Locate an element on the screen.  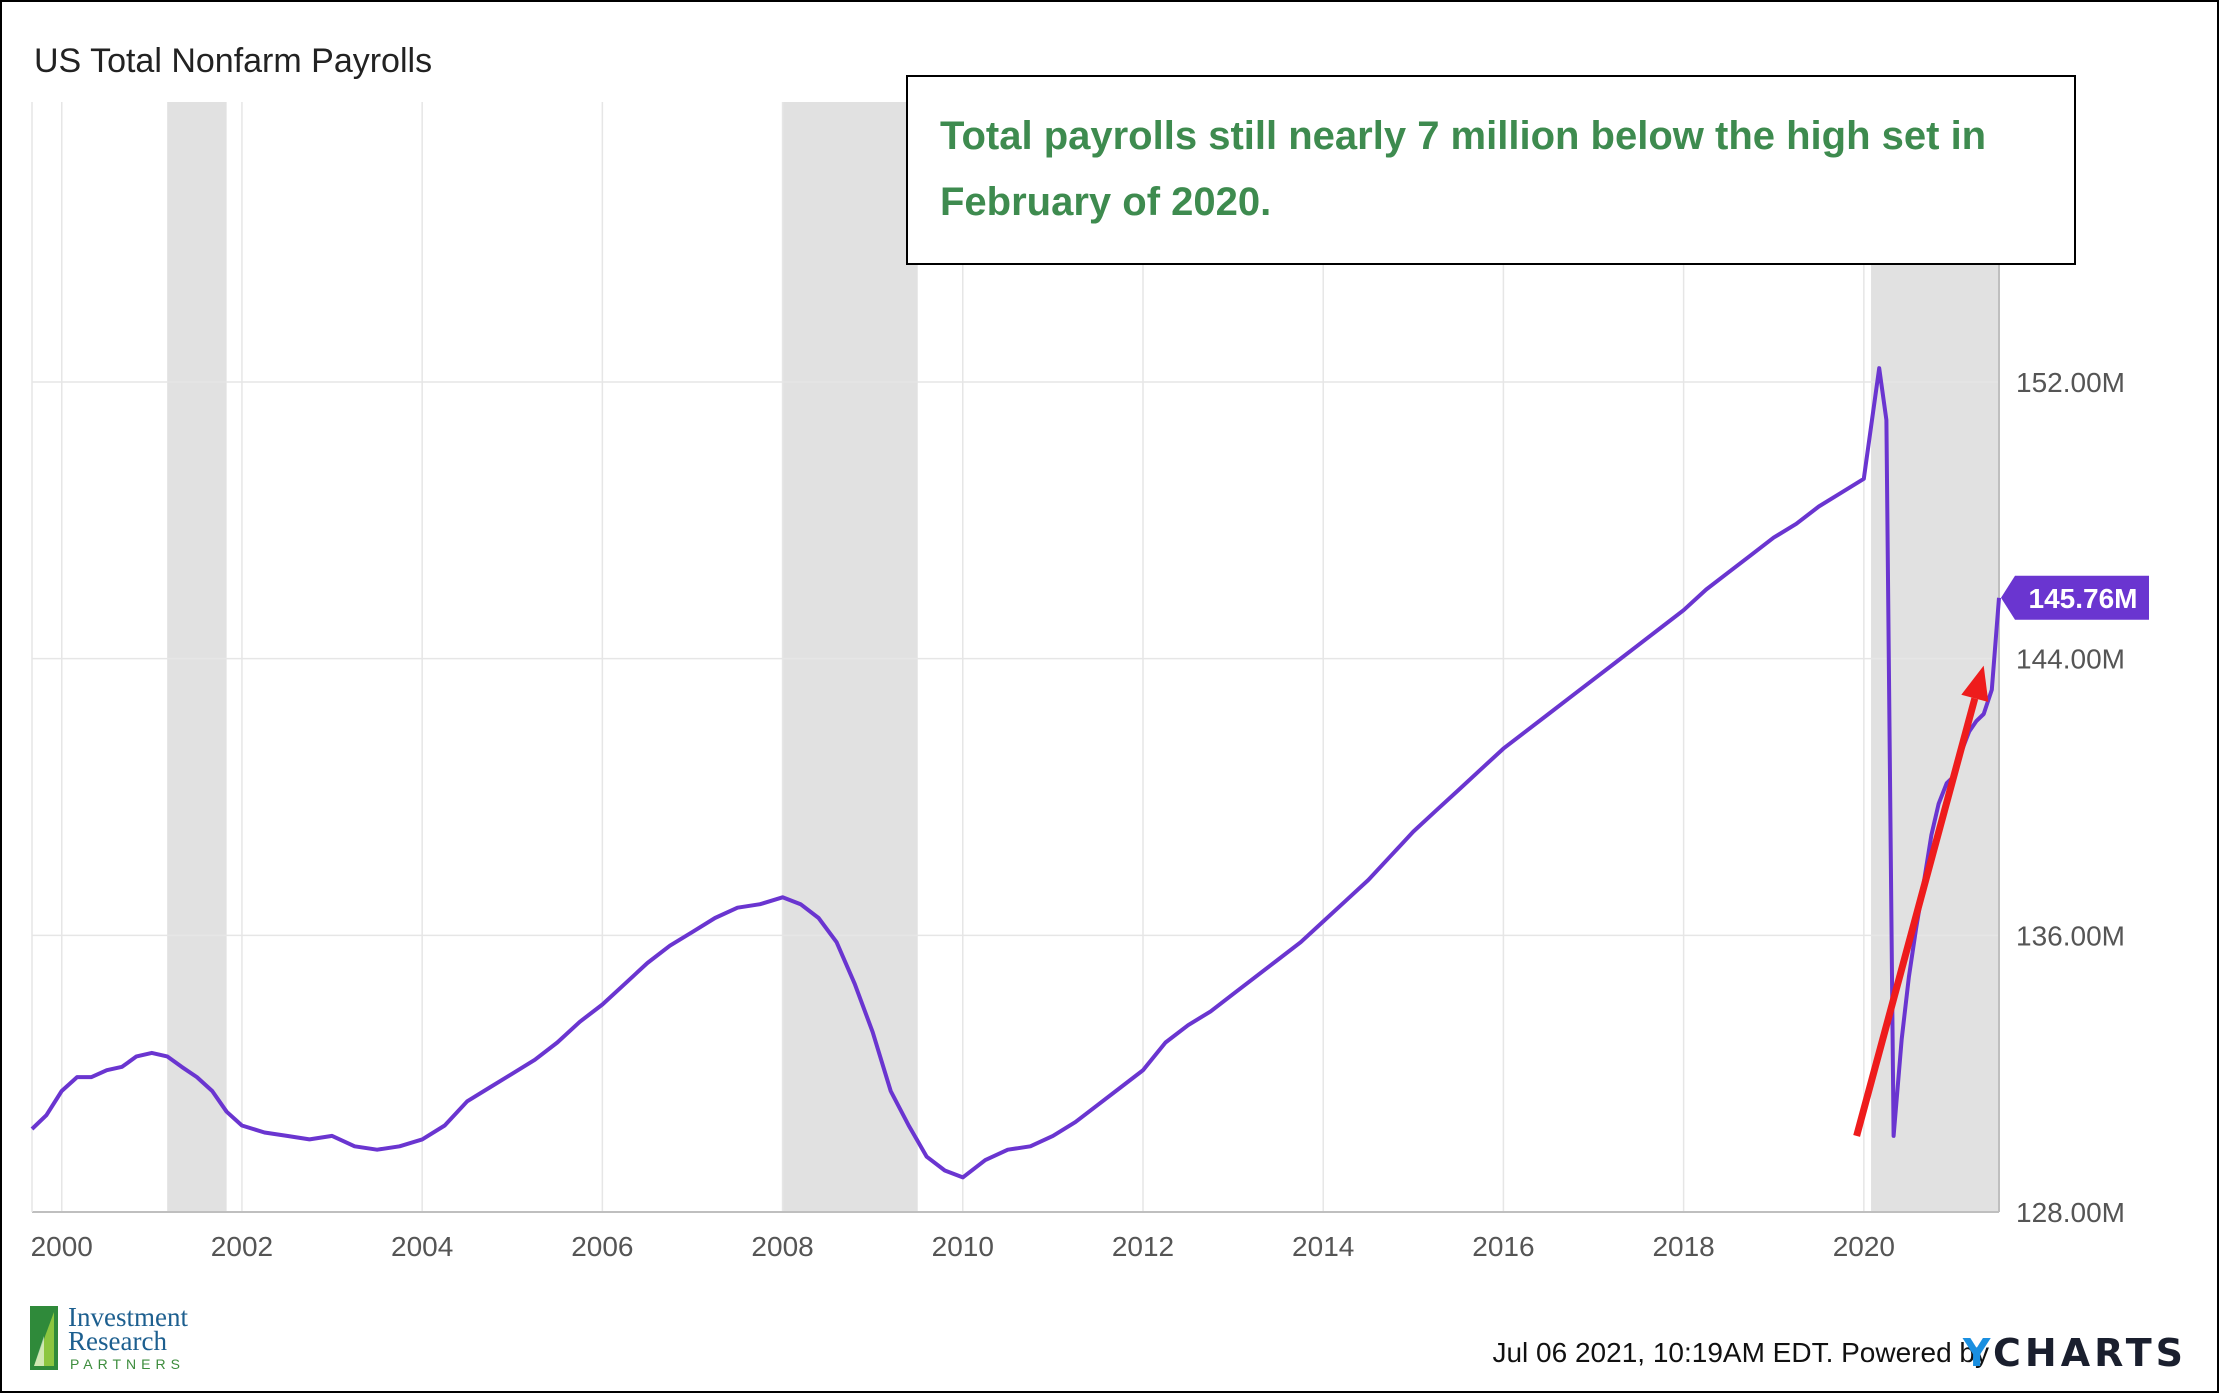
trend-arrow is located at coordinates (1921, 901).